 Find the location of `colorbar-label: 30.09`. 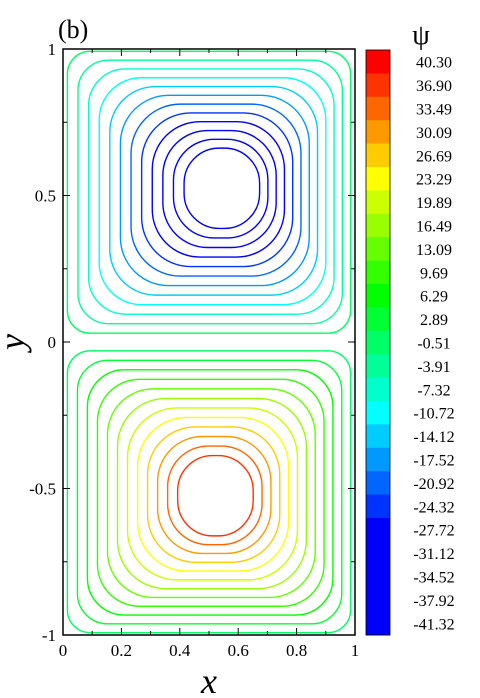

colorbar-label: 30.09 is located at coordinates (434, 133).